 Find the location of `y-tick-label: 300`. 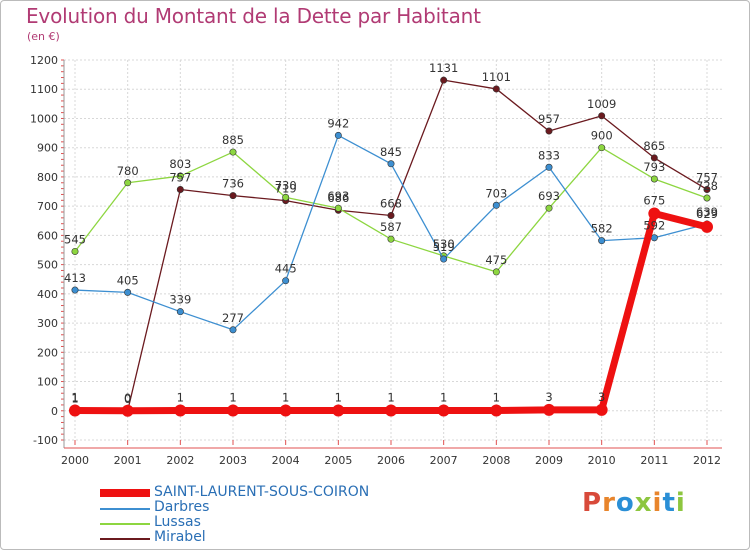

y-tick-label: 300 is located at coordinates (47, 323).